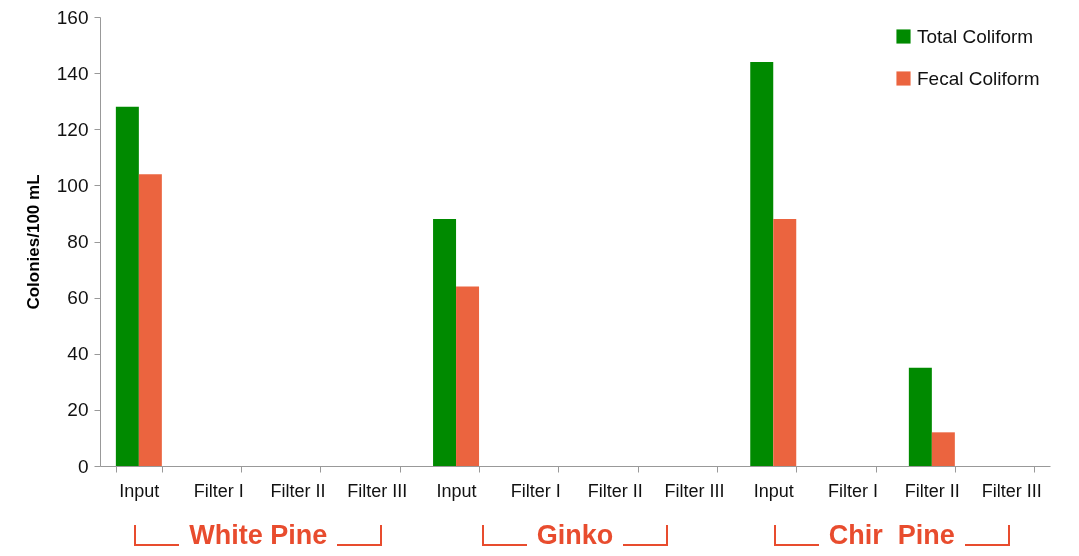 This screenshot has width=1079, height=556. I want to click on y-tick-label: 120, so click(72, 129).